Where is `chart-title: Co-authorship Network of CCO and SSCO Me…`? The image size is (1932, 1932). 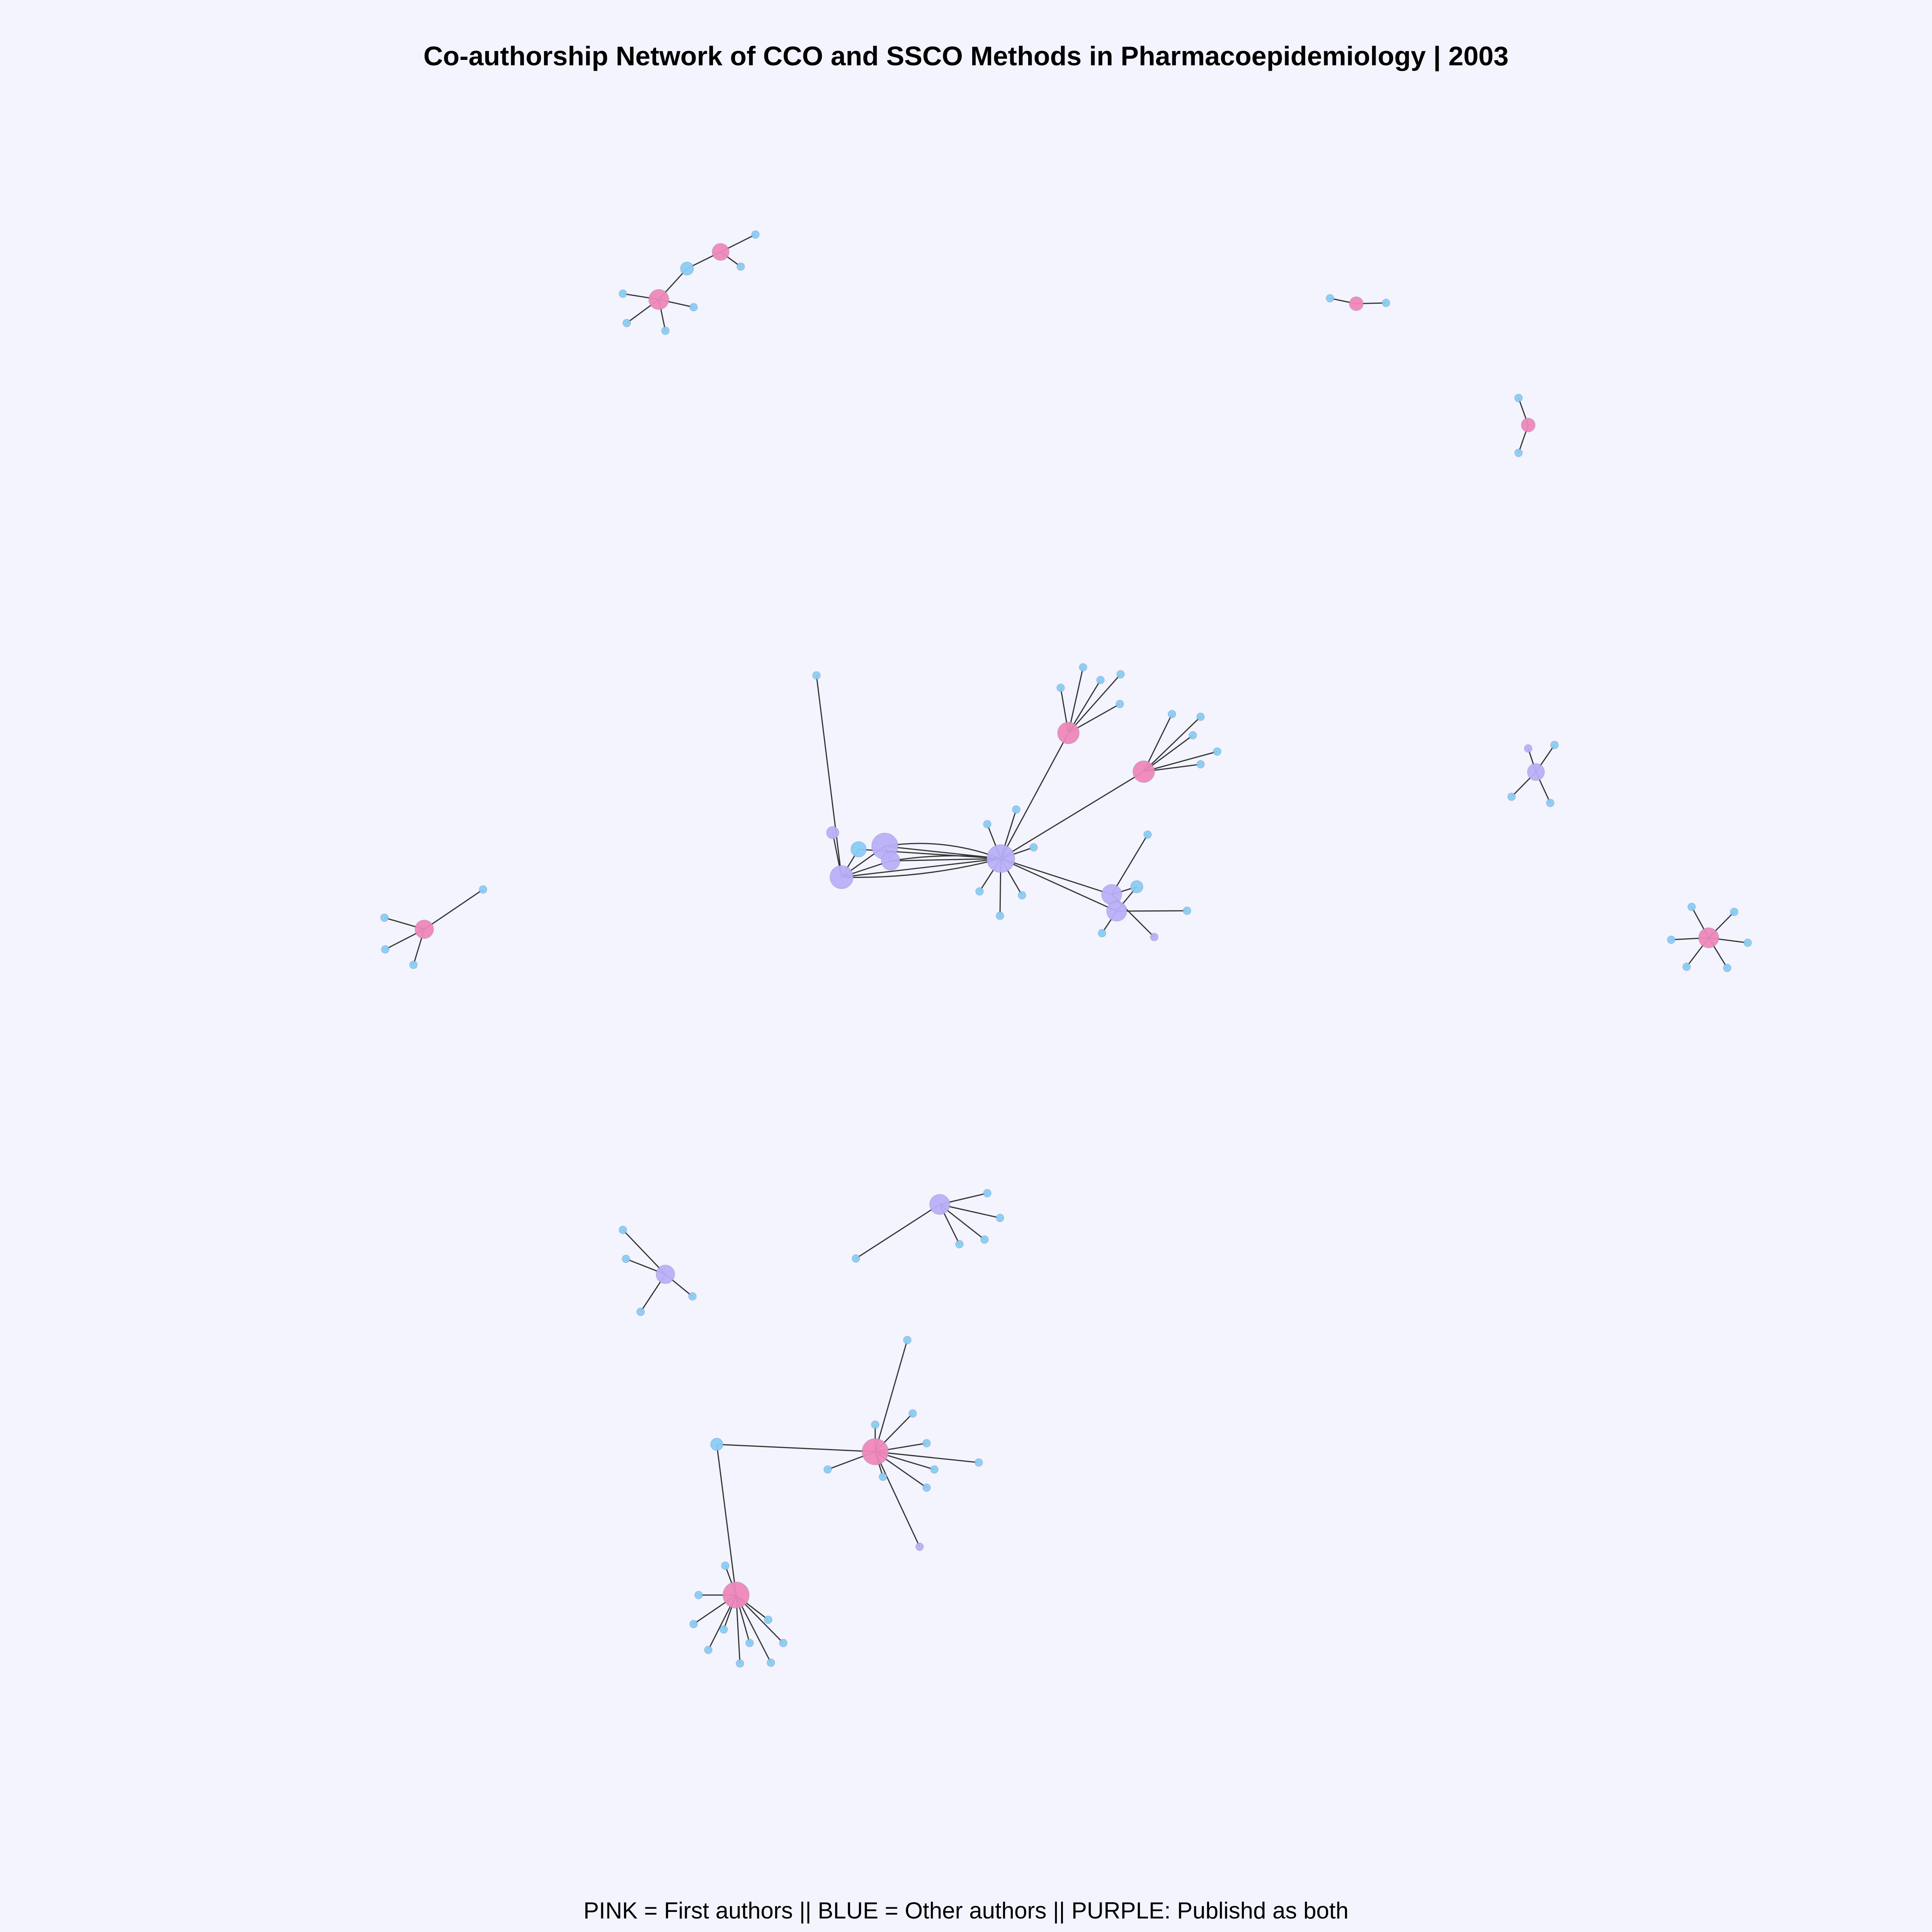 chart-title: Co-authorship Network of CCO and SSCO Me… is located at coordinates (966, 56).